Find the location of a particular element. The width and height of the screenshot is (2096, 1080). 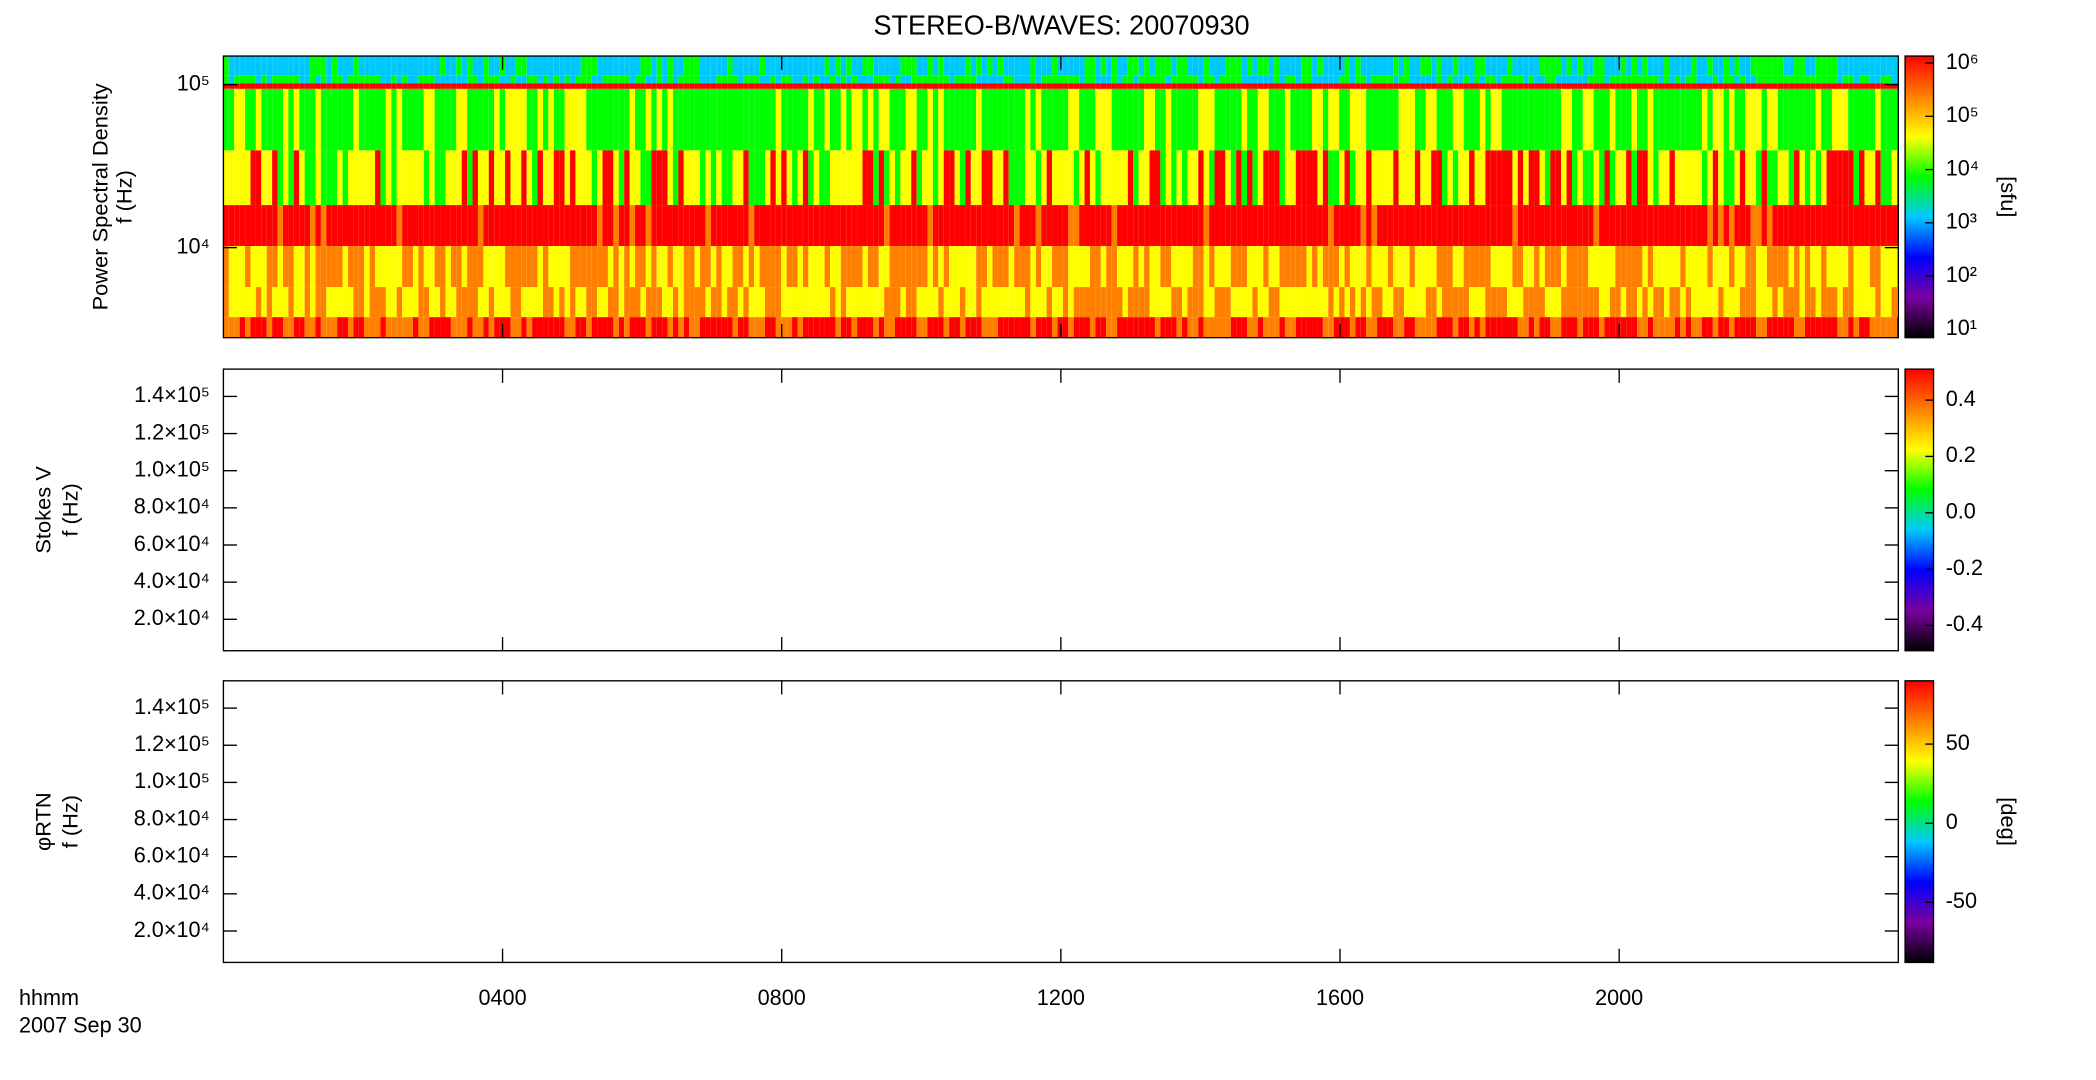

colorbar-tick-label: 10⁵ is located at coordinates (1962, 114).